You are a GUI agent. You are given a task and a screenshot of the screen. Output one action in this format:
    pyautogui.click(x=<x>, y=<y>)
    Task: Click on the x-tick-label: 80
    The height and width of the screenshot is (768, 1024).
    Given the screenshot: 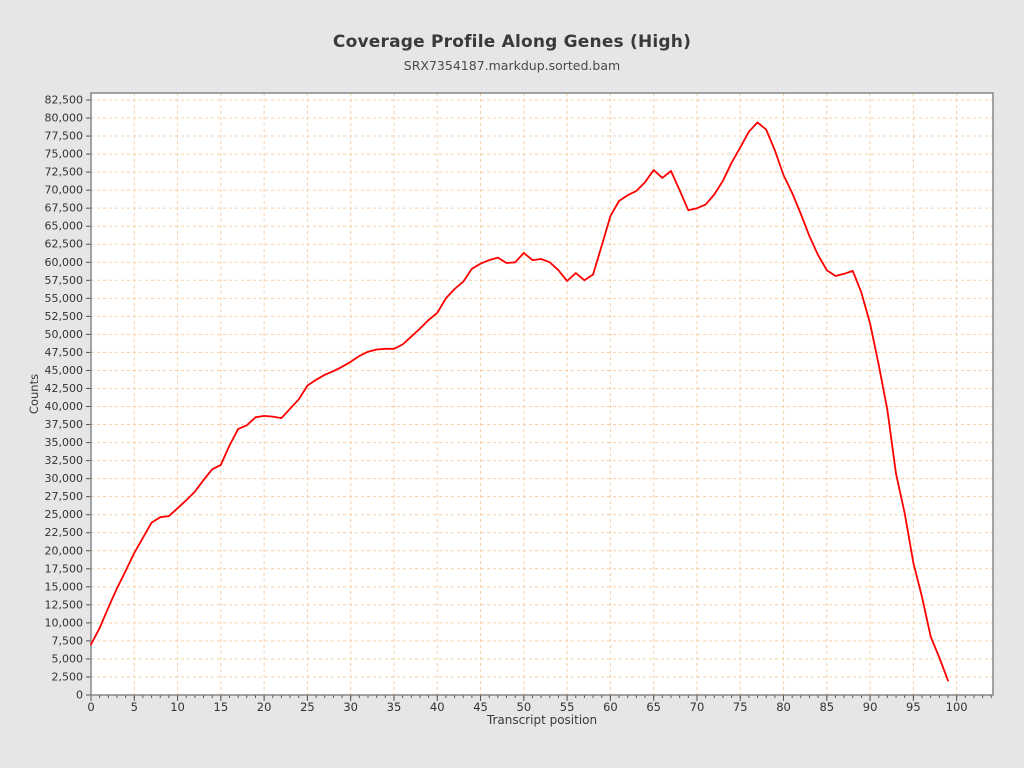 What is the action you would take?
    pyautogui.click(x=783, y=707)
    